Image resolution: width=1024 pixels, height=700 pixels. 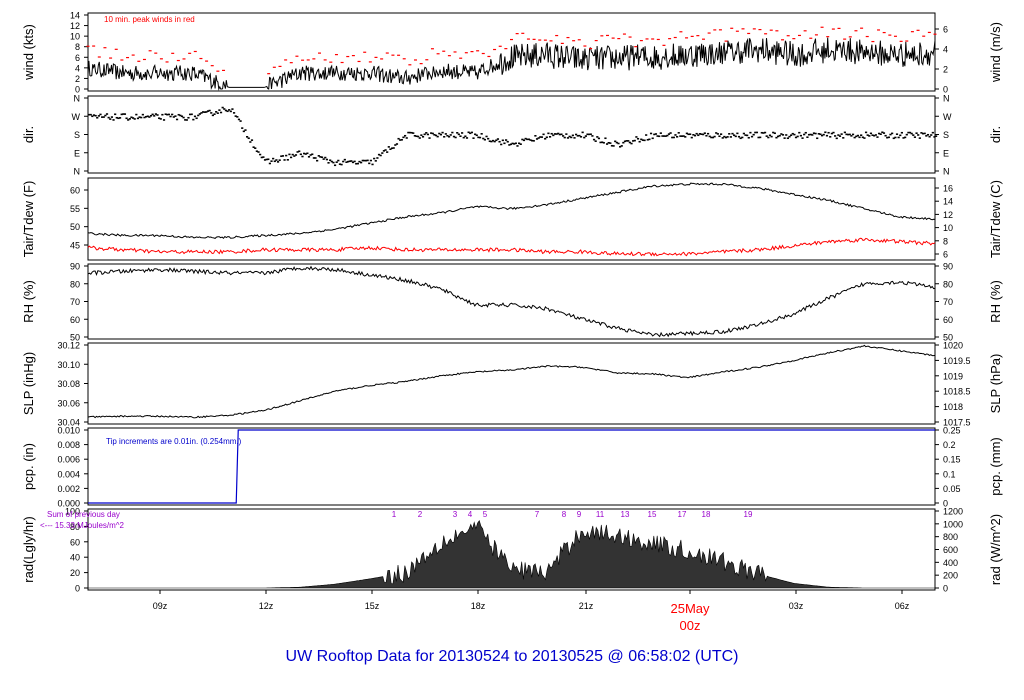 What do you see at coordinates (948, 338) in the screenshot?
I see `rh-right-tick-label: 50` at bounding box center [948, 338].